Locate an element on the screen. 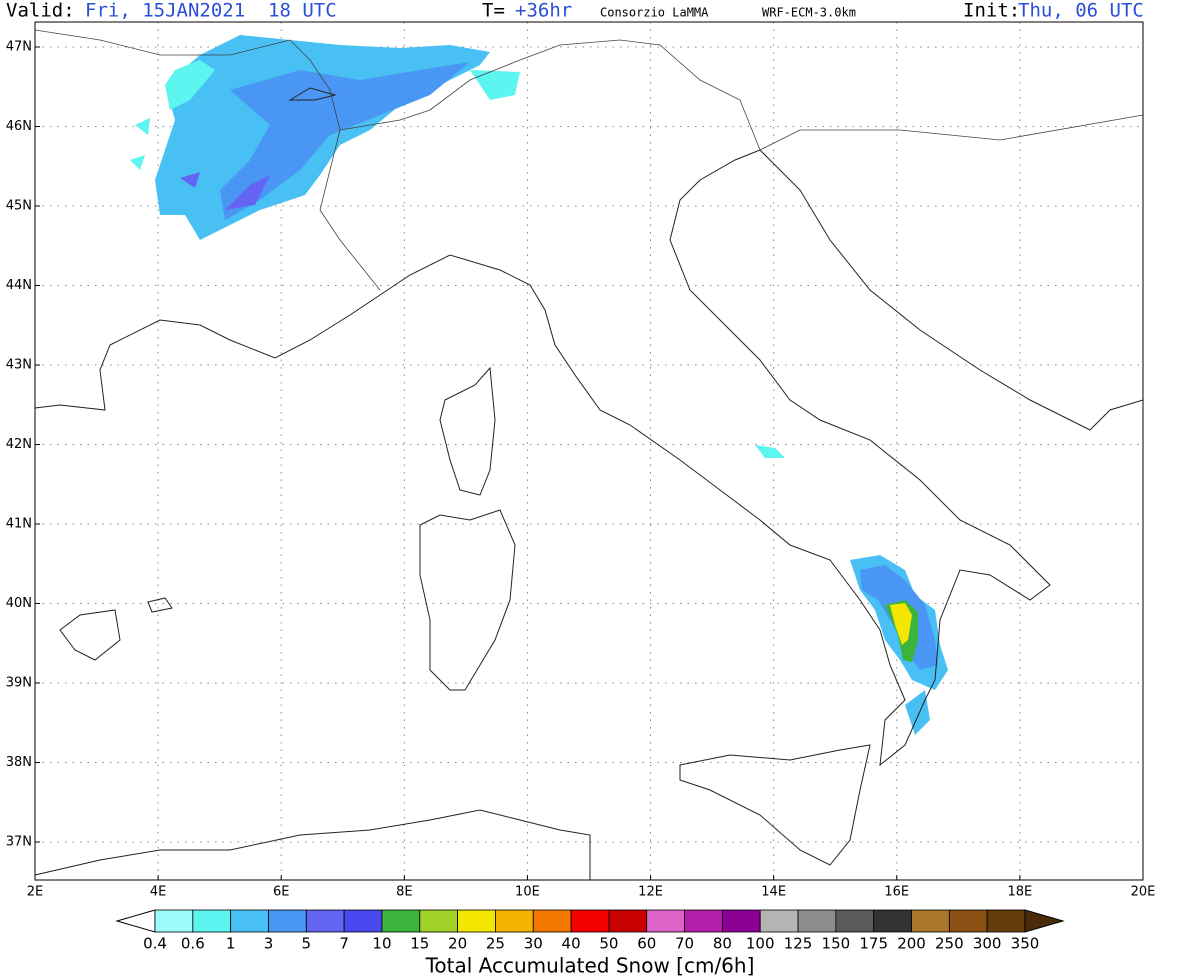 This screenshot has height=980, width=1180. time-value: +36hr is located at coordinates (543, 11).